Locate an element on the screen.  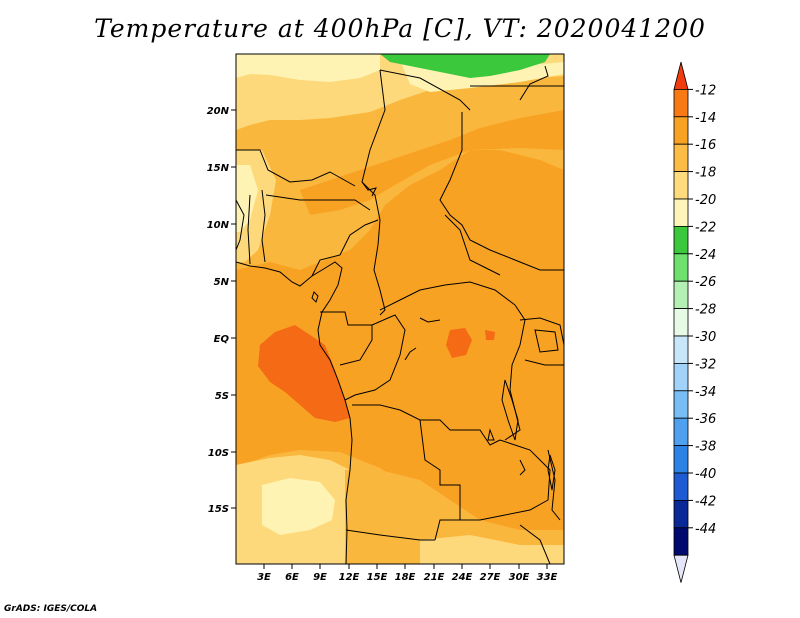
field-south-band is located at coordinates (454, 517).